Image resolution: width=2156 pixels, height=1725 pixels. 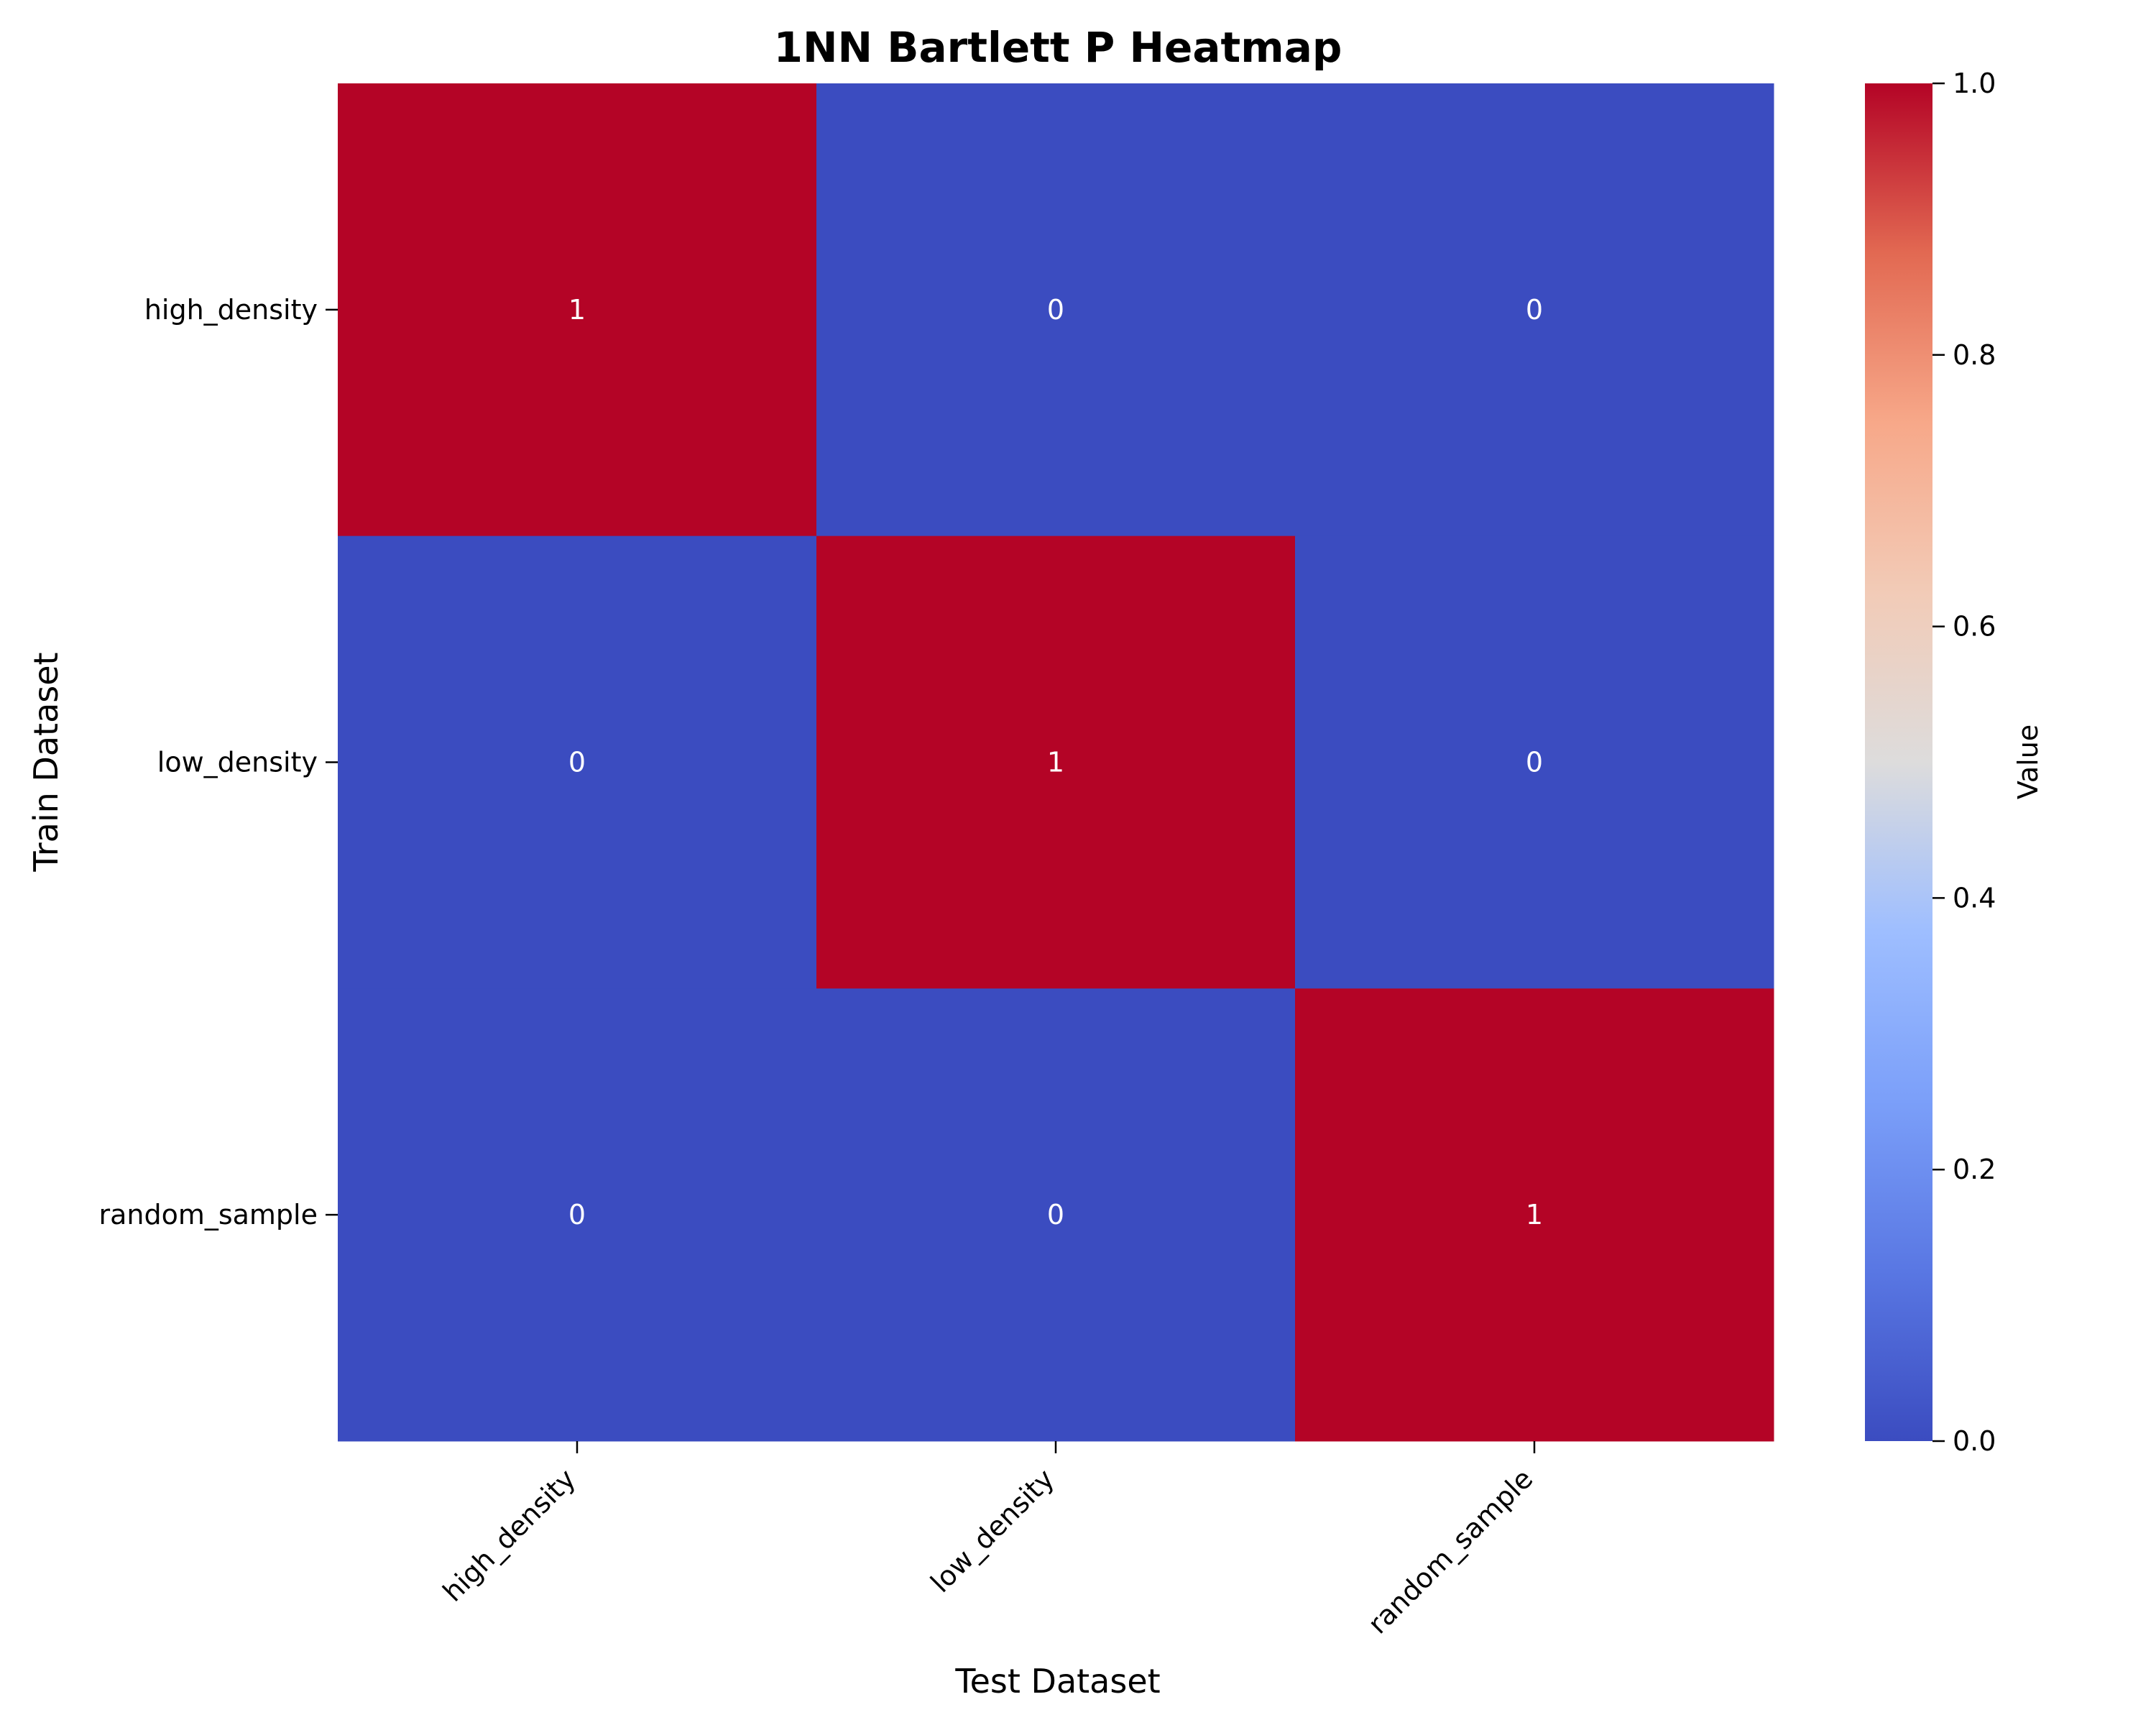 What do you see at coordinates (1974, 1169) in the screenshot?
I see `colorbar-tick-label: 0.2` at bounding box center [1974, 1169].